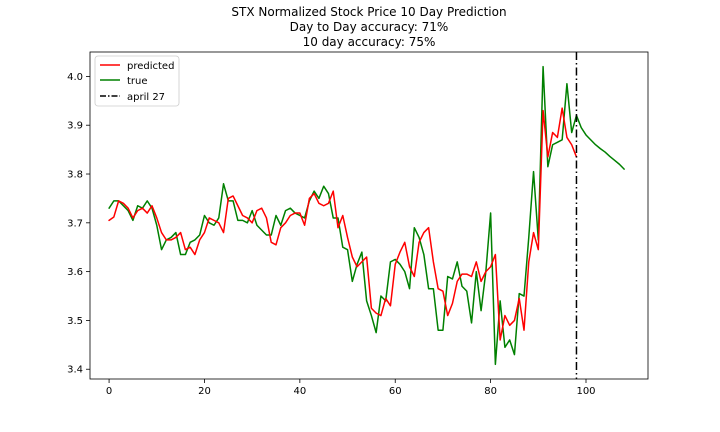 The image size is (720, 432). I want to click on legend-label-predicted: predicted, so click(150, 66).